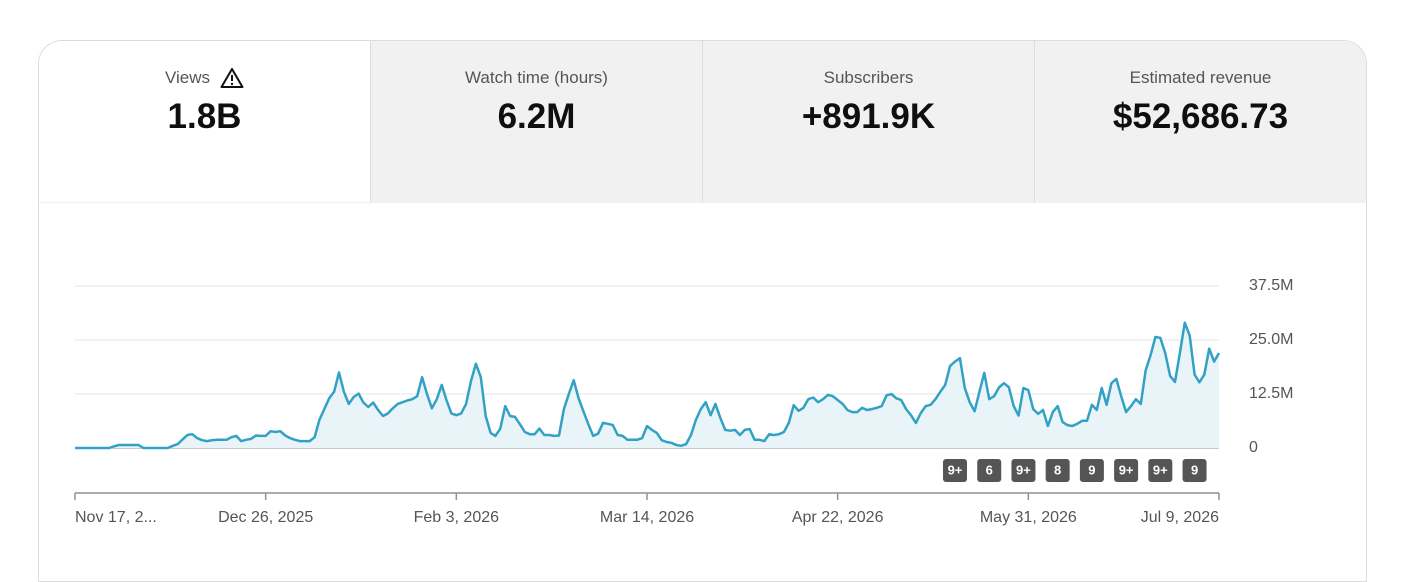  I want to click on tab-label: Watch time (hours), so click(536, 77).